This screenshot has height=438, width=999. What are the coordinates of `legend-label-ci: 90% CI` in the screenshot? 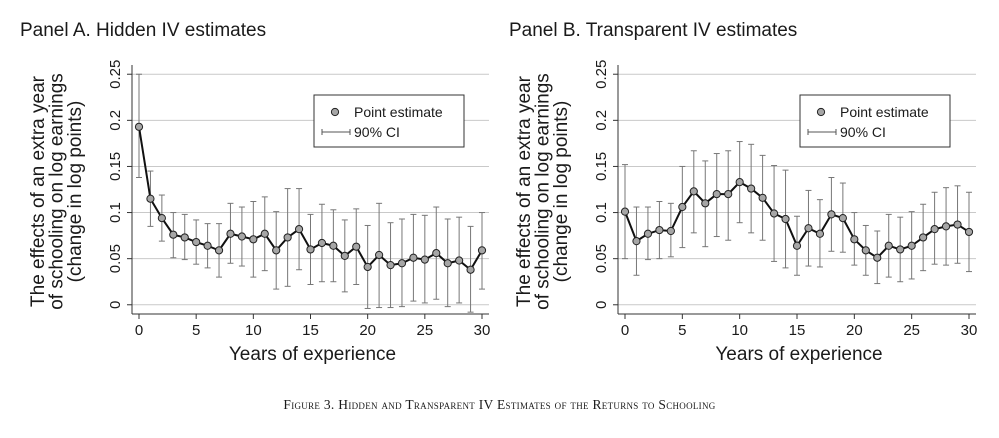 It's located at (377, 132).